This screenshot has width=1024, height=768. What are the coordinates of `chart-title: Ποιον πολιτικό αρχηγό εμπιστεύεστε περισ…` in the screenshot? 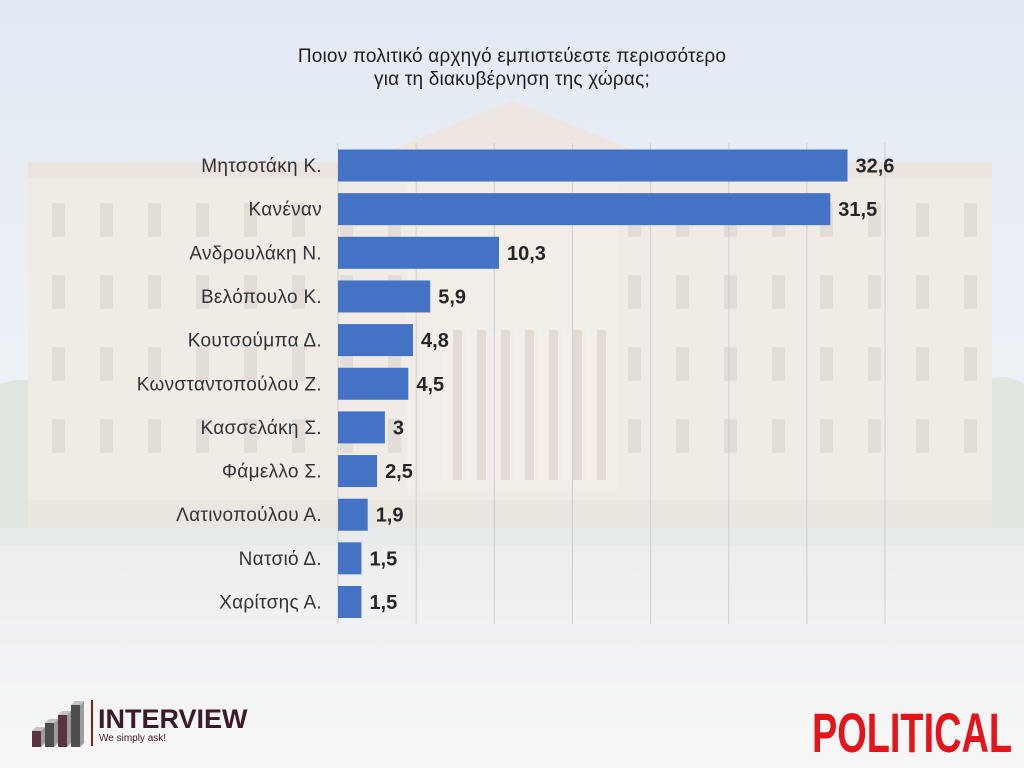 It's located at (512, 68).